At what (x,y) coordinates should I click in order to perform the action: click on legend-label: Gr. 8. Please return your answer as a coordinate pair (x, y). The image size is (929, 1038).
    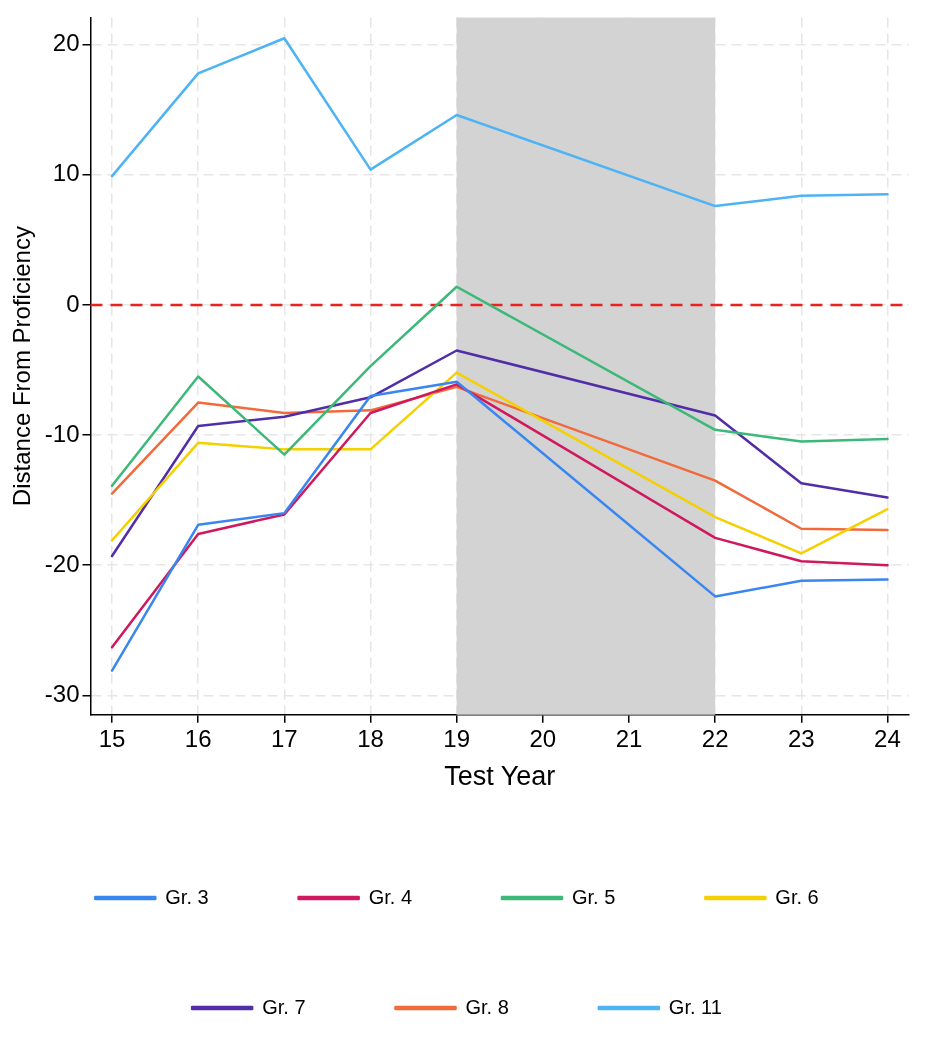
    Looking at the image, I should click on (487, 1006).